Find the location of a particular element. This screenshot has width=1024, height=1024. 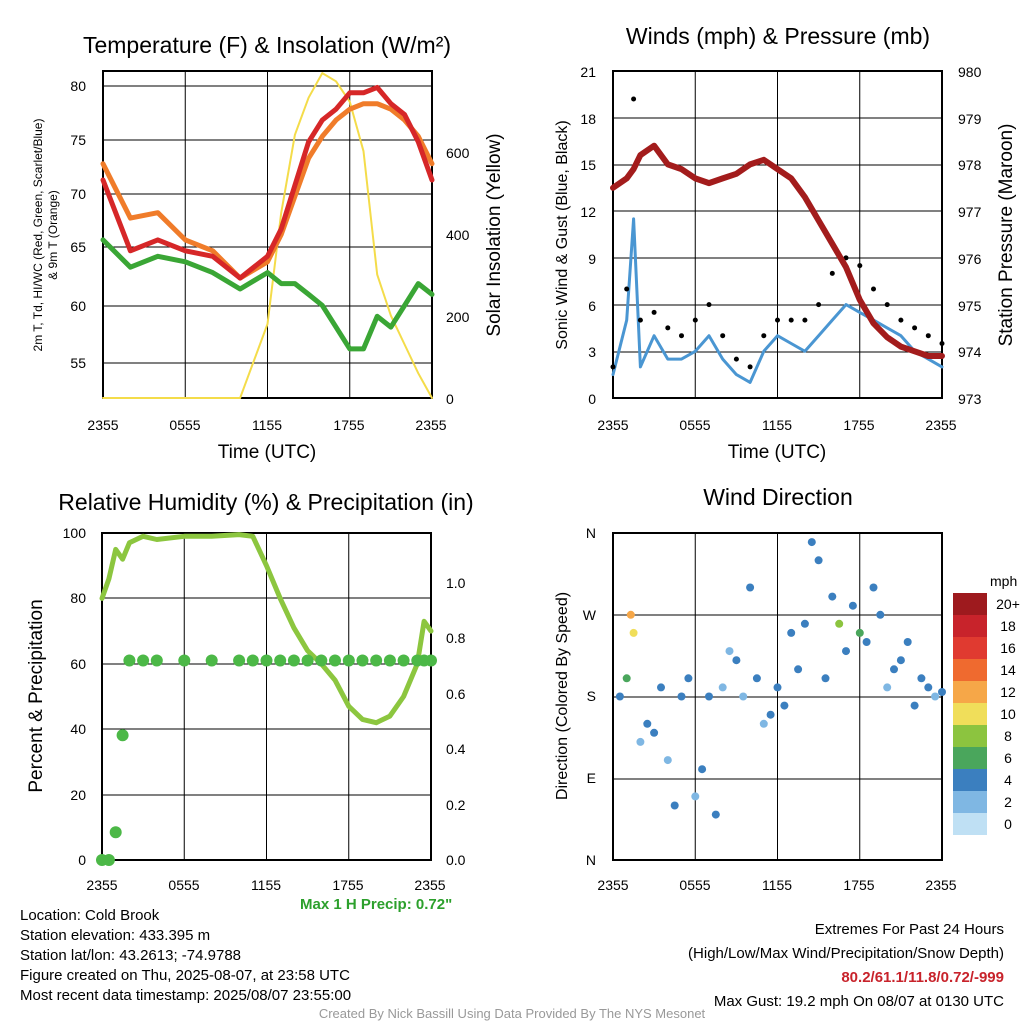

temp-y-tick: 65 is located at coordinates (78, 247).